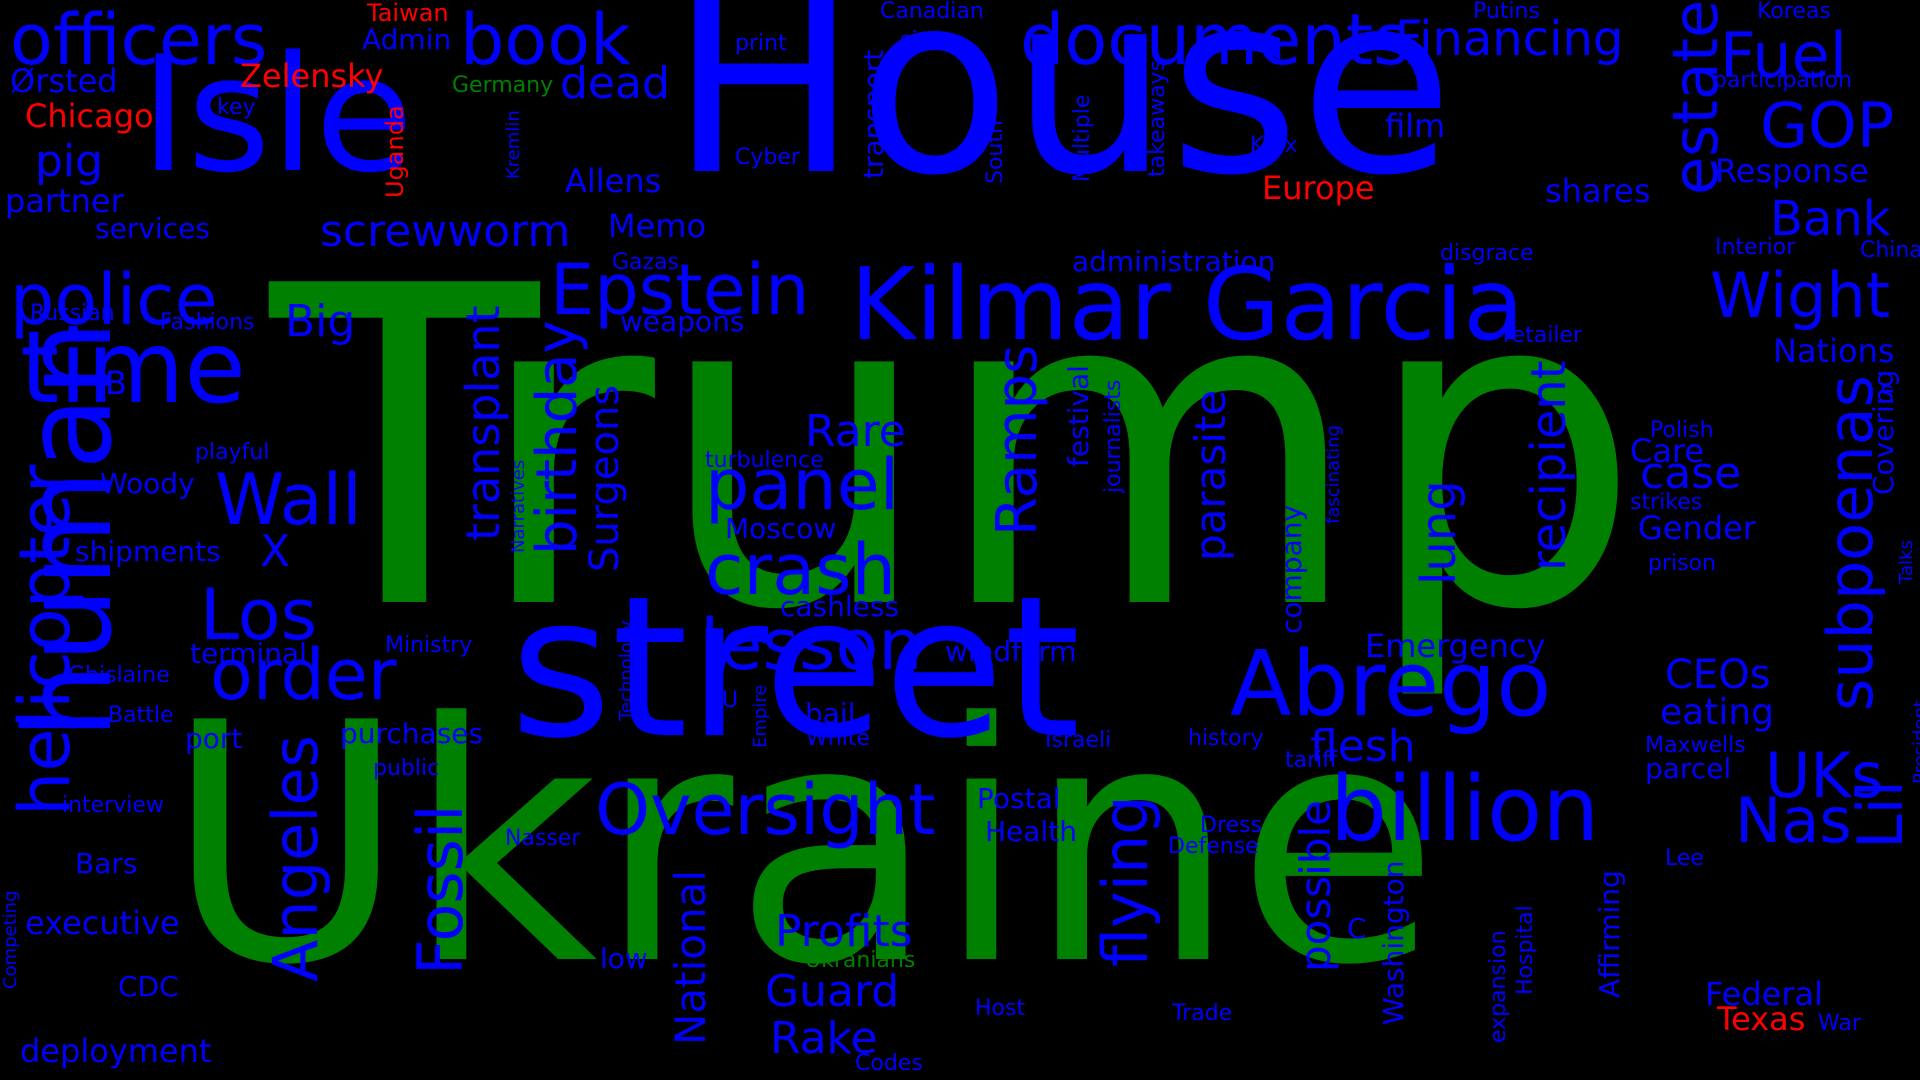 This screenshot has width=1920, height=1080. Describe the element at coordinates (764, 460) in the screenshot. I see `word-turbulence: turbulence` at that location.